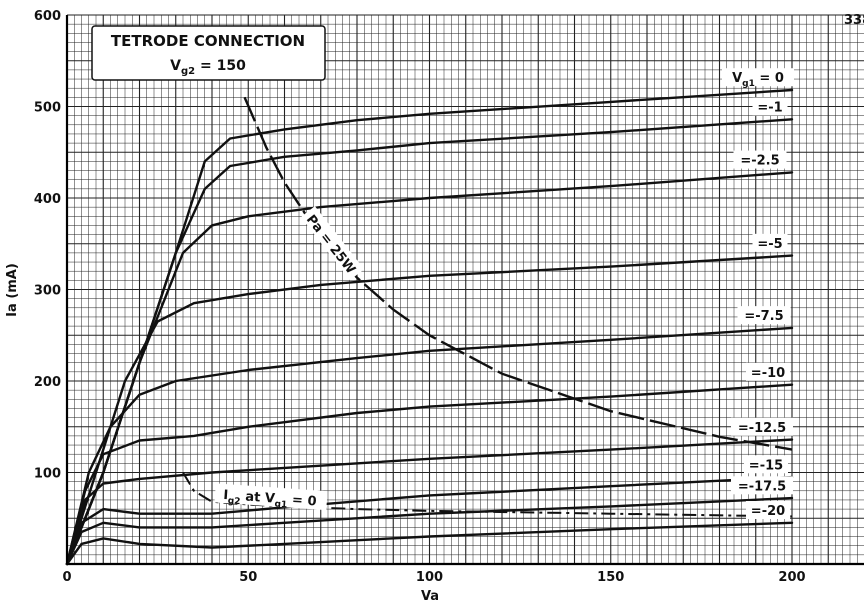 Image resolution: width=864 pixels, height=607 pixels. I want to click on page-number: 338, so click(854, 20).